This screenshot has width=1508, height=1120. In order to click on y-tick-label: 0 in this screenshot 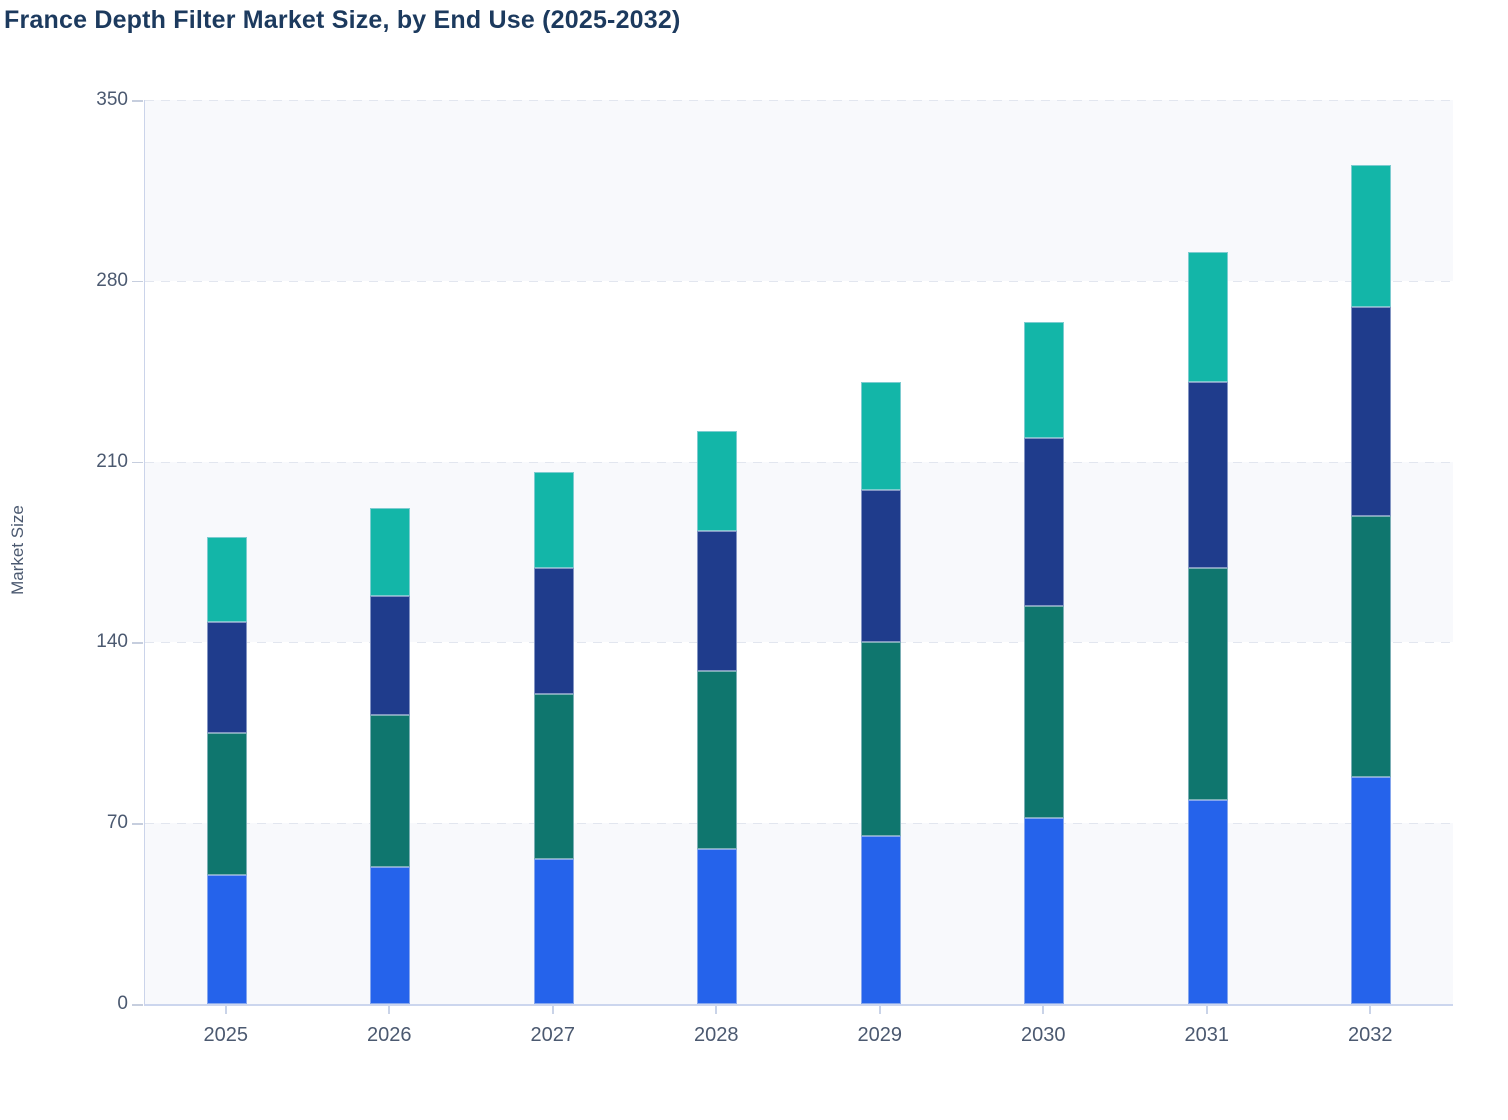, I will do `click(122, 1003)`.